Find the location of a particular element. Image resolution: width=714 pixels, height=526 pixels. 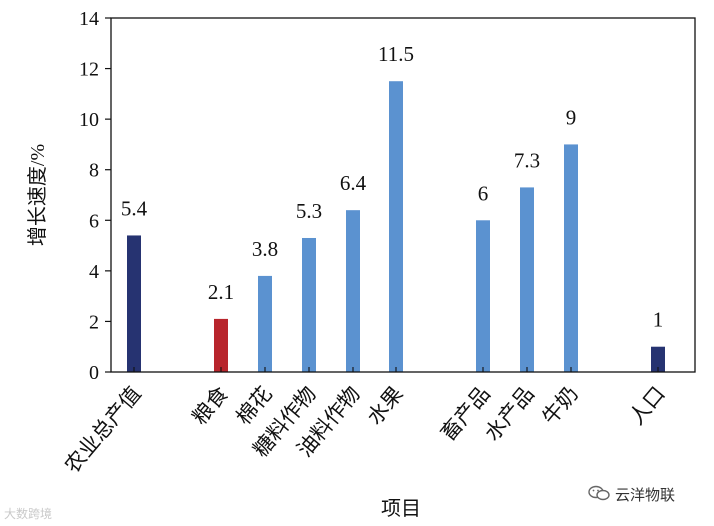

y-tick-label: 0 is located at coordinates (94, 373).